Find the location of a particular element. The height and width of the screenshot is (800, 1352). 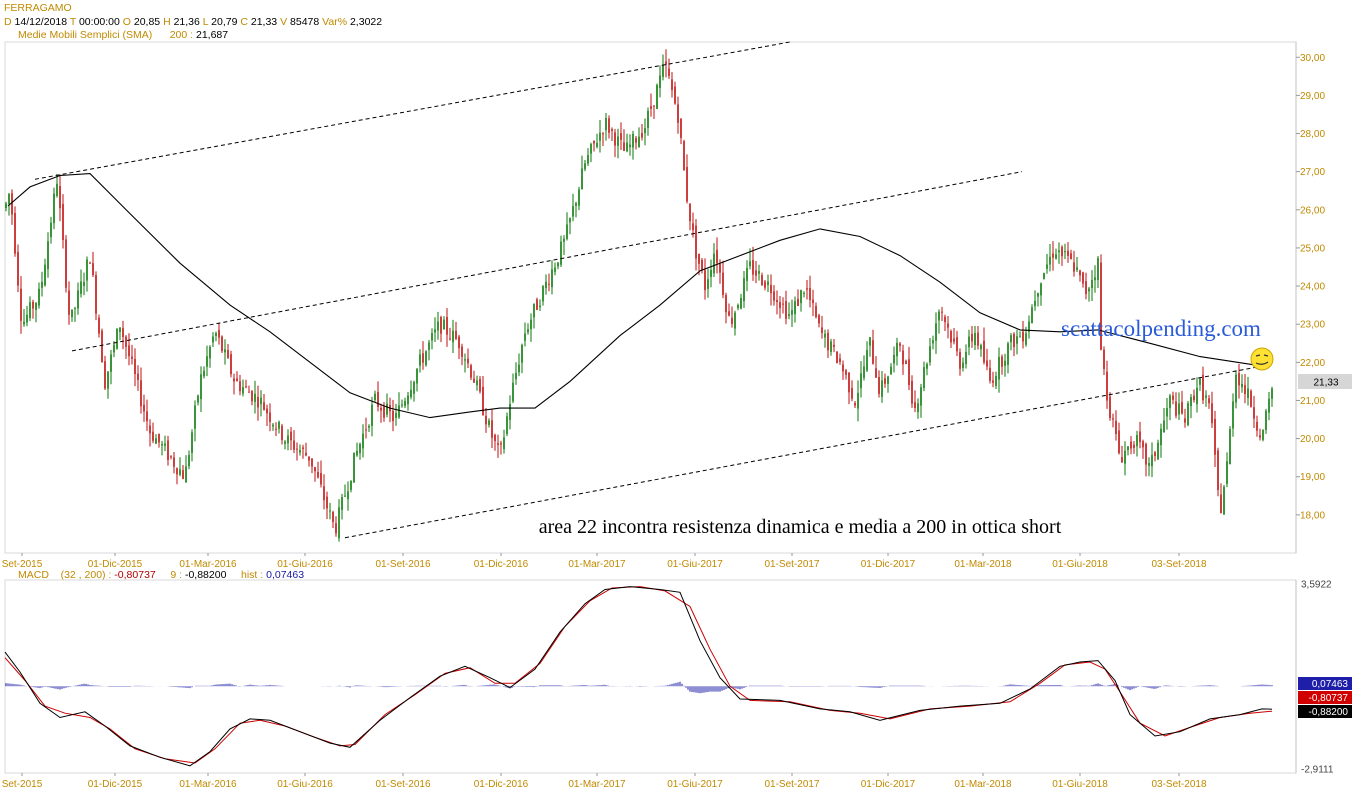

price-y-tick-label: 29,00 is located at coordinates (1312, 96).